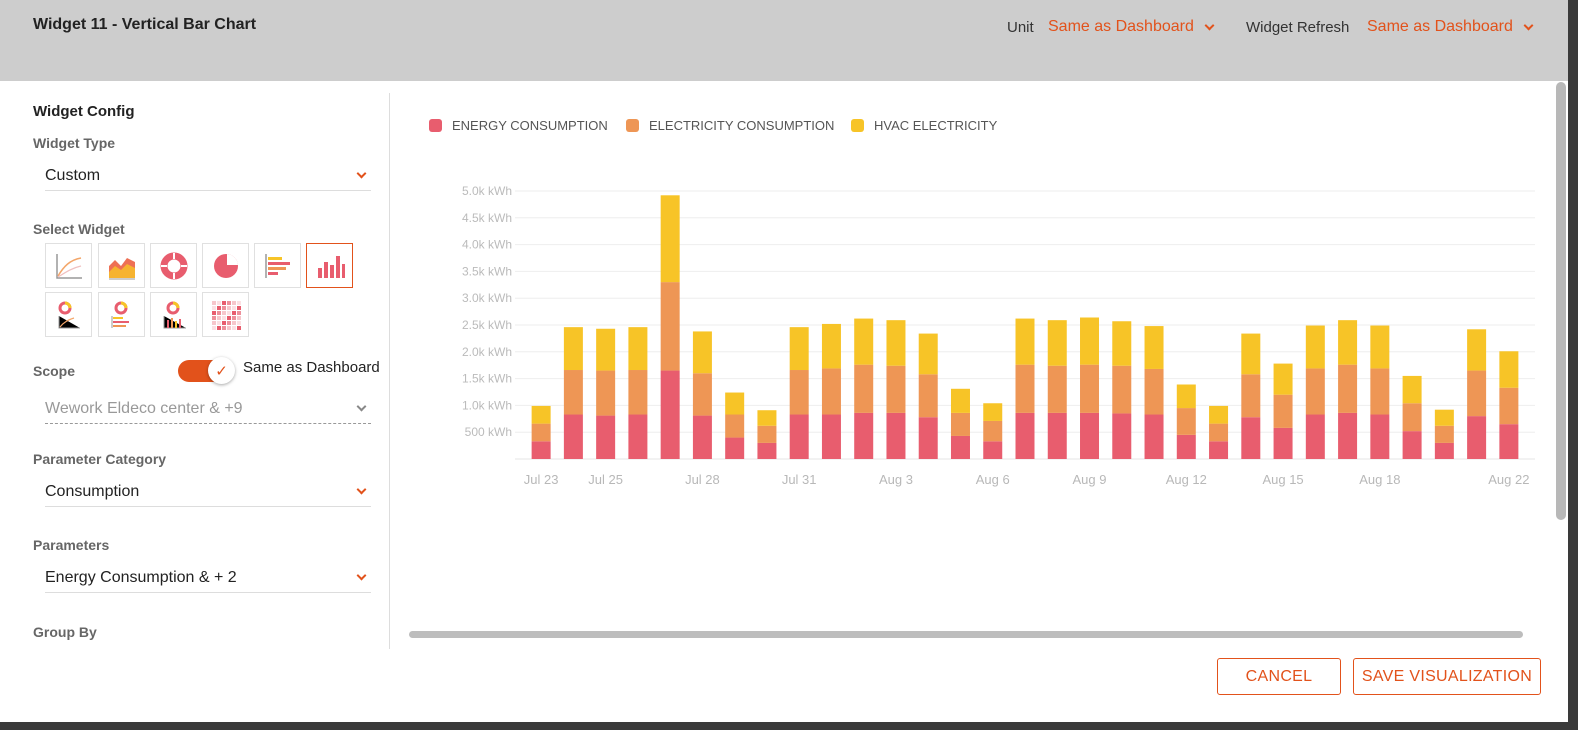 Image resolution: width=1578 pixels, height=730 pixels. Describe the element at coordinates (857, 125) in the screenshot. I see `legend-swatch` at that location.